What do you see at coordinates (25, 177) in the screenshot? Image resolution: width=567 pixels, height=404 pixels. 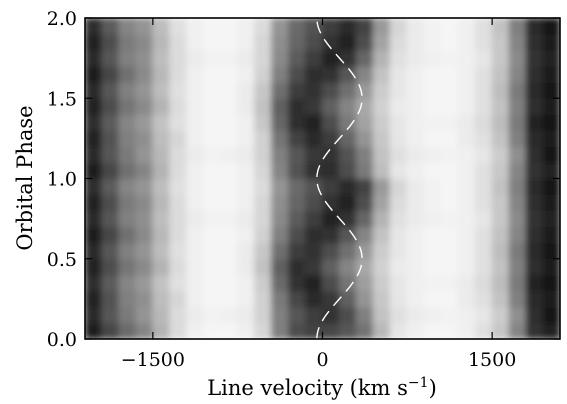 I see `y-axis-label: Orbital Phase` at bounding box center [25, 177].